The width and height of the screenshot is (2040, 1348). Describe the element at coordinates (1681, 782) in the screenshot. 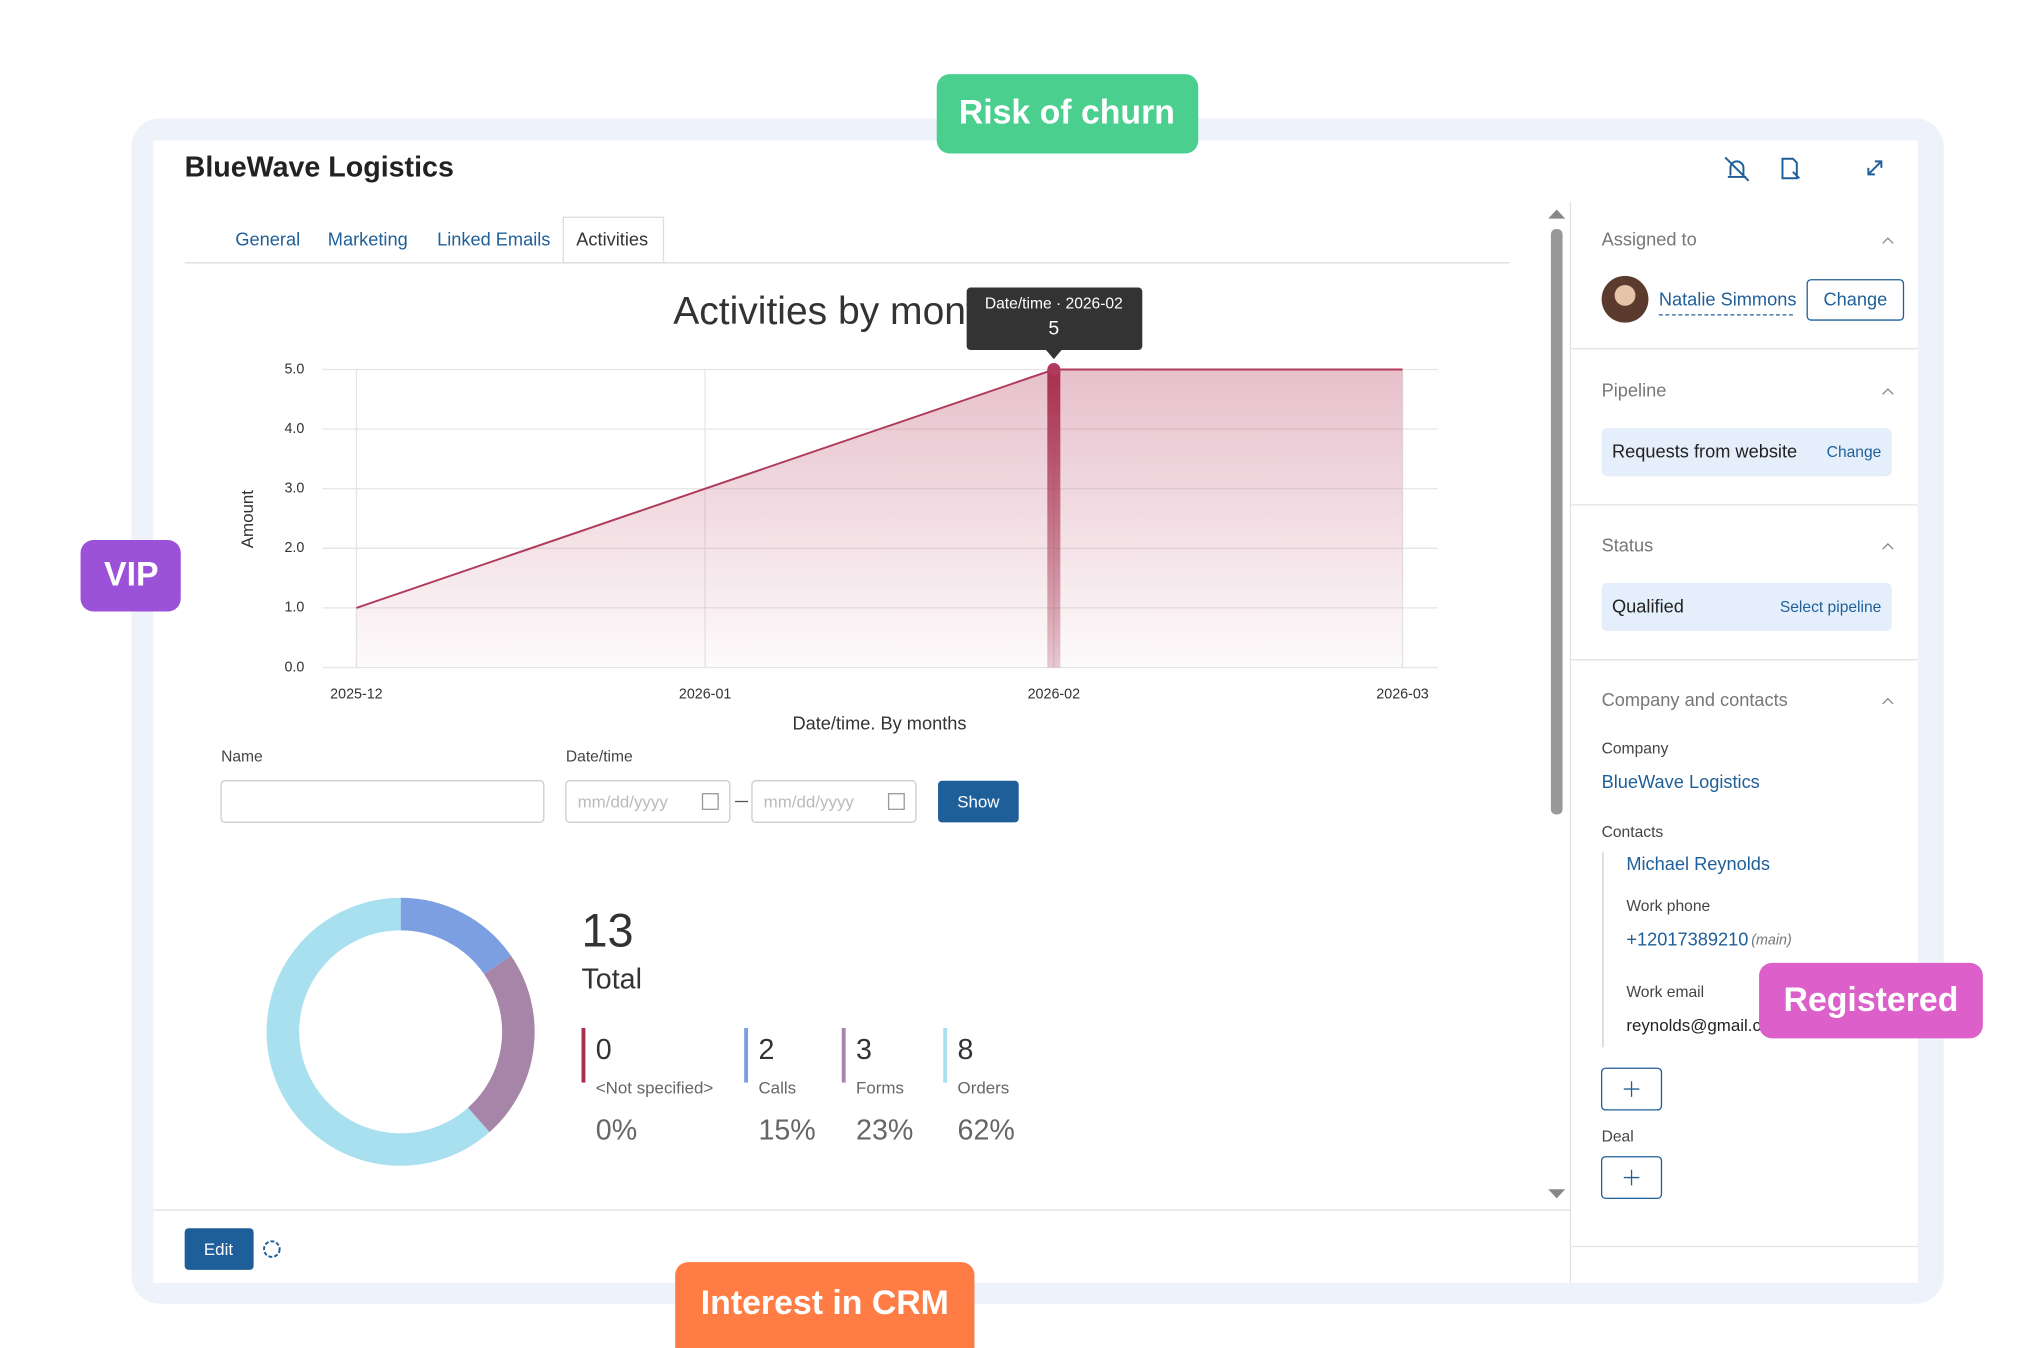

I see `company: BlueWave Logistics` at that location.